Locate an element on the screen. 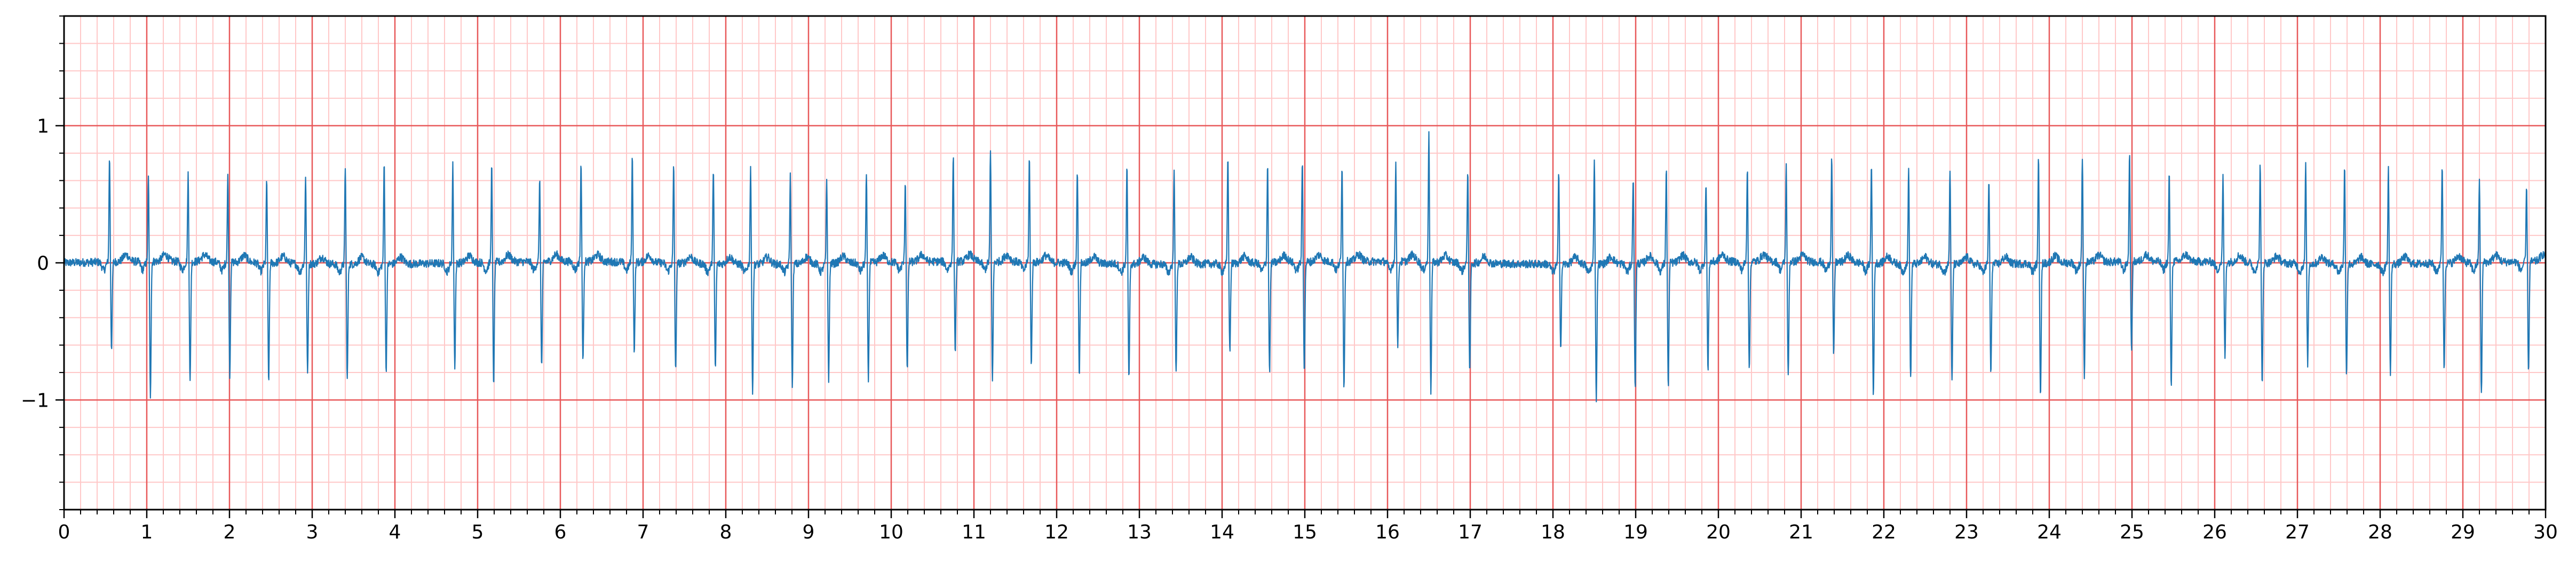 This screenshot has height=563, width=2576. x-tick-label: 25 is located at coordinates (2132, 532).